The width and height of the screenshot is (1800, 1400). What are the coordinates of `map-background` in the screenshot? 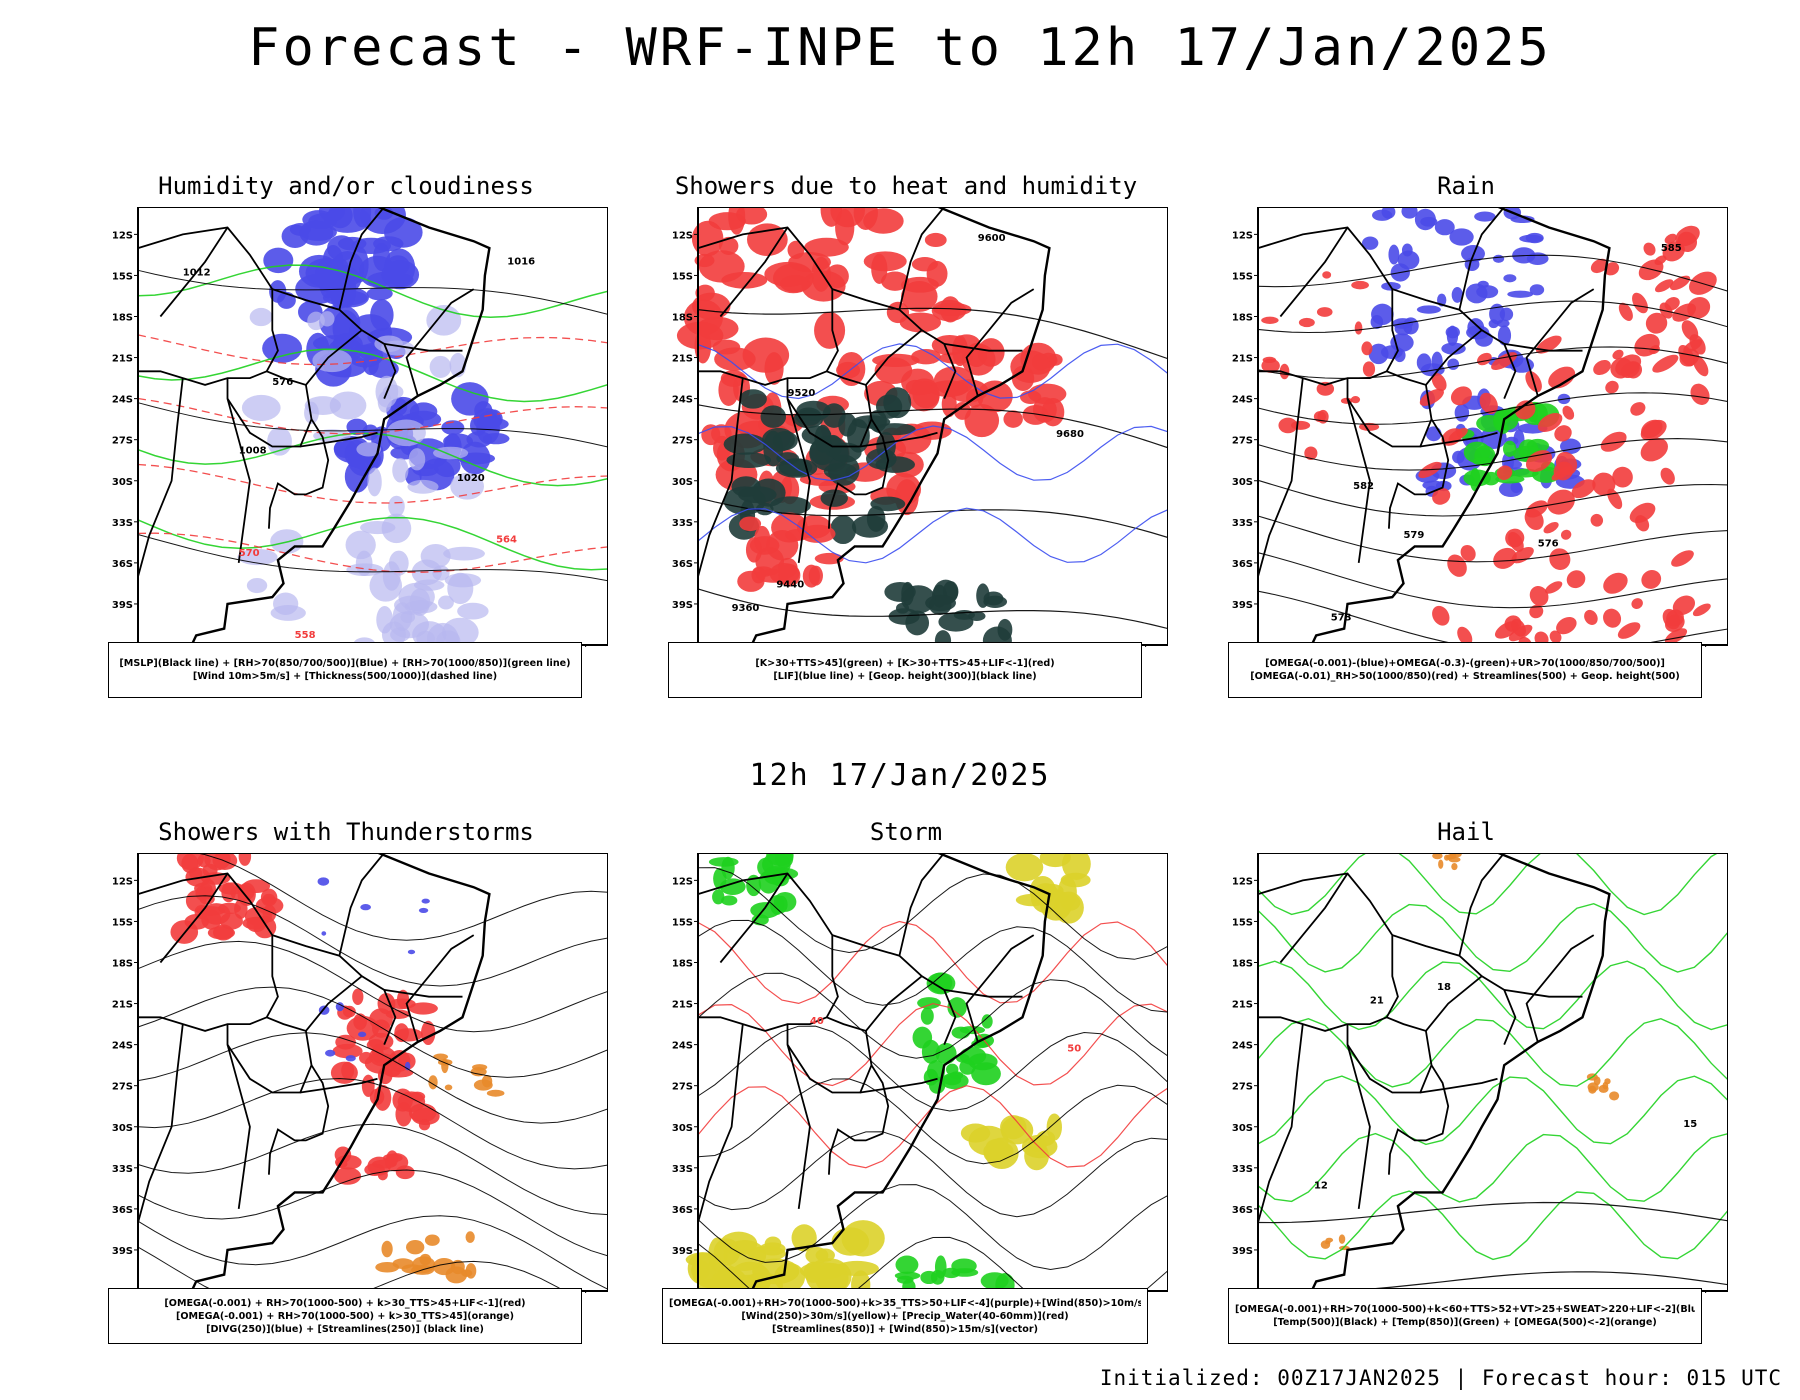 It's located at (1493, 1072).